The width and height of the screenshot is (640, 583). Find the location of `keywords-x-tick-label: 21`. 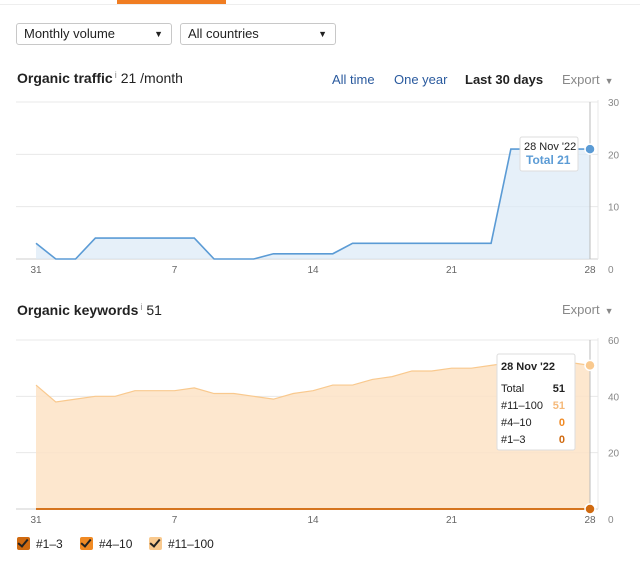

keywords-x-tick-label: 21 is located at coordinates (452, 520).